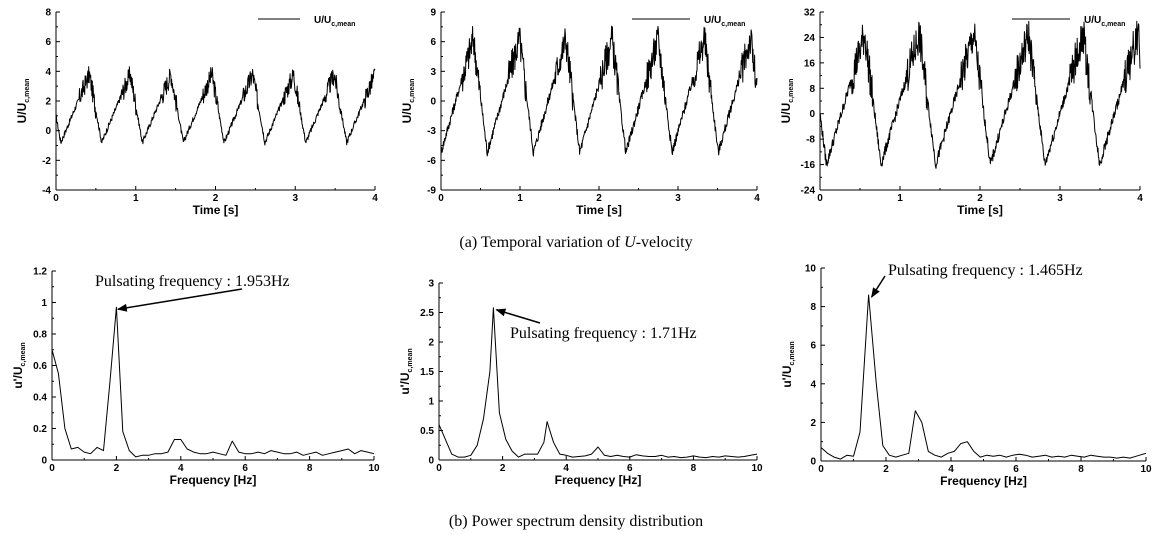 The image size is (1152, 534). Describe the element at coordinates (40, 429) in the screenshot. I see `y-tick-label: 0.2` at that location.